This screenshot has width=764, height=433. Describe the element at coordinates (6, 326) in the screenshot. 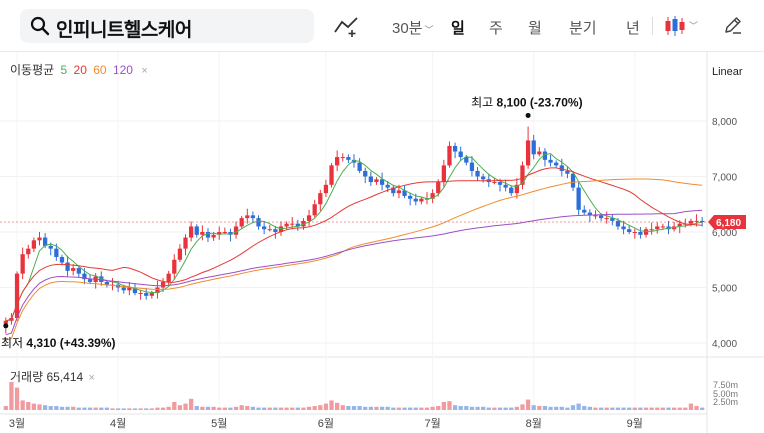

I see `low-marker` at that location.